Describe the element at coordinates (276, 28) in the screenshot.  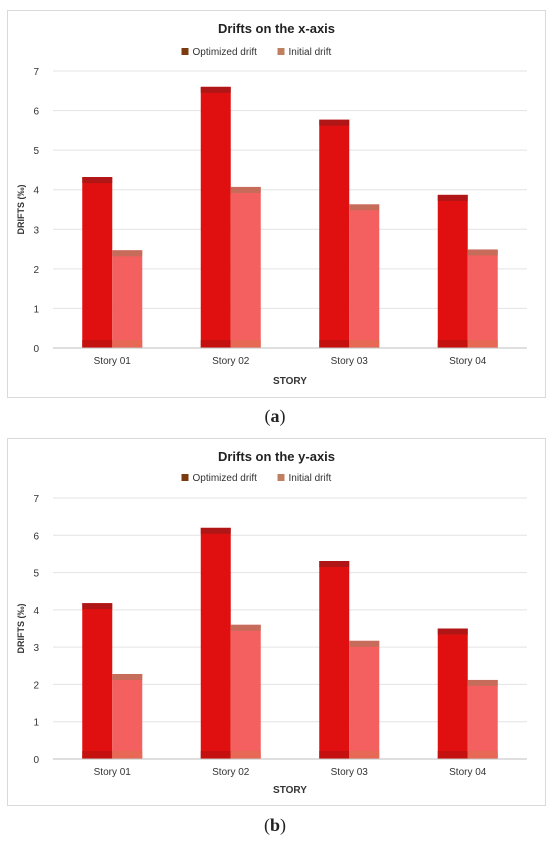
I see `chart-title: Drifts on the x-axis` at that location.